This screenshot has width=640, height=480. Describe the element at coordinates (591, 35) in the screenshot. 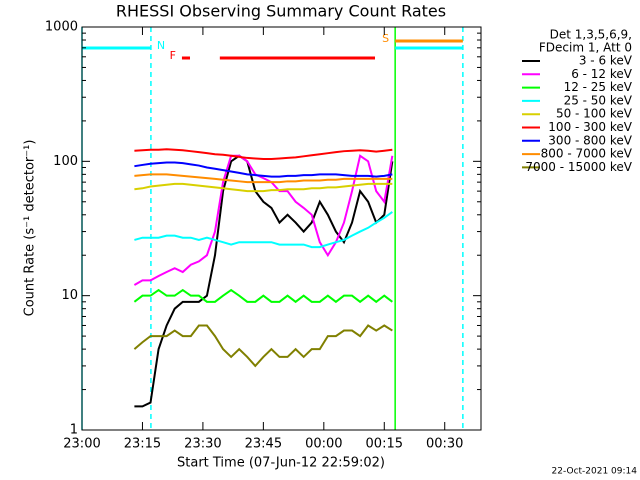

I see `legend-header: Det 1,3,5,6,9,` at that location.